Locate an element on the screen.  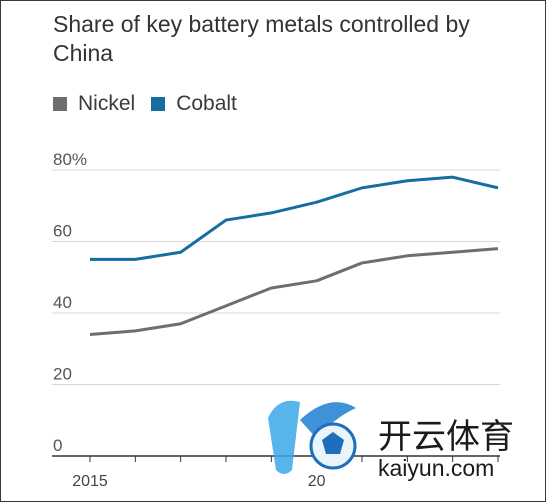
series-line-cobalt is located at coordinates (294, 218).